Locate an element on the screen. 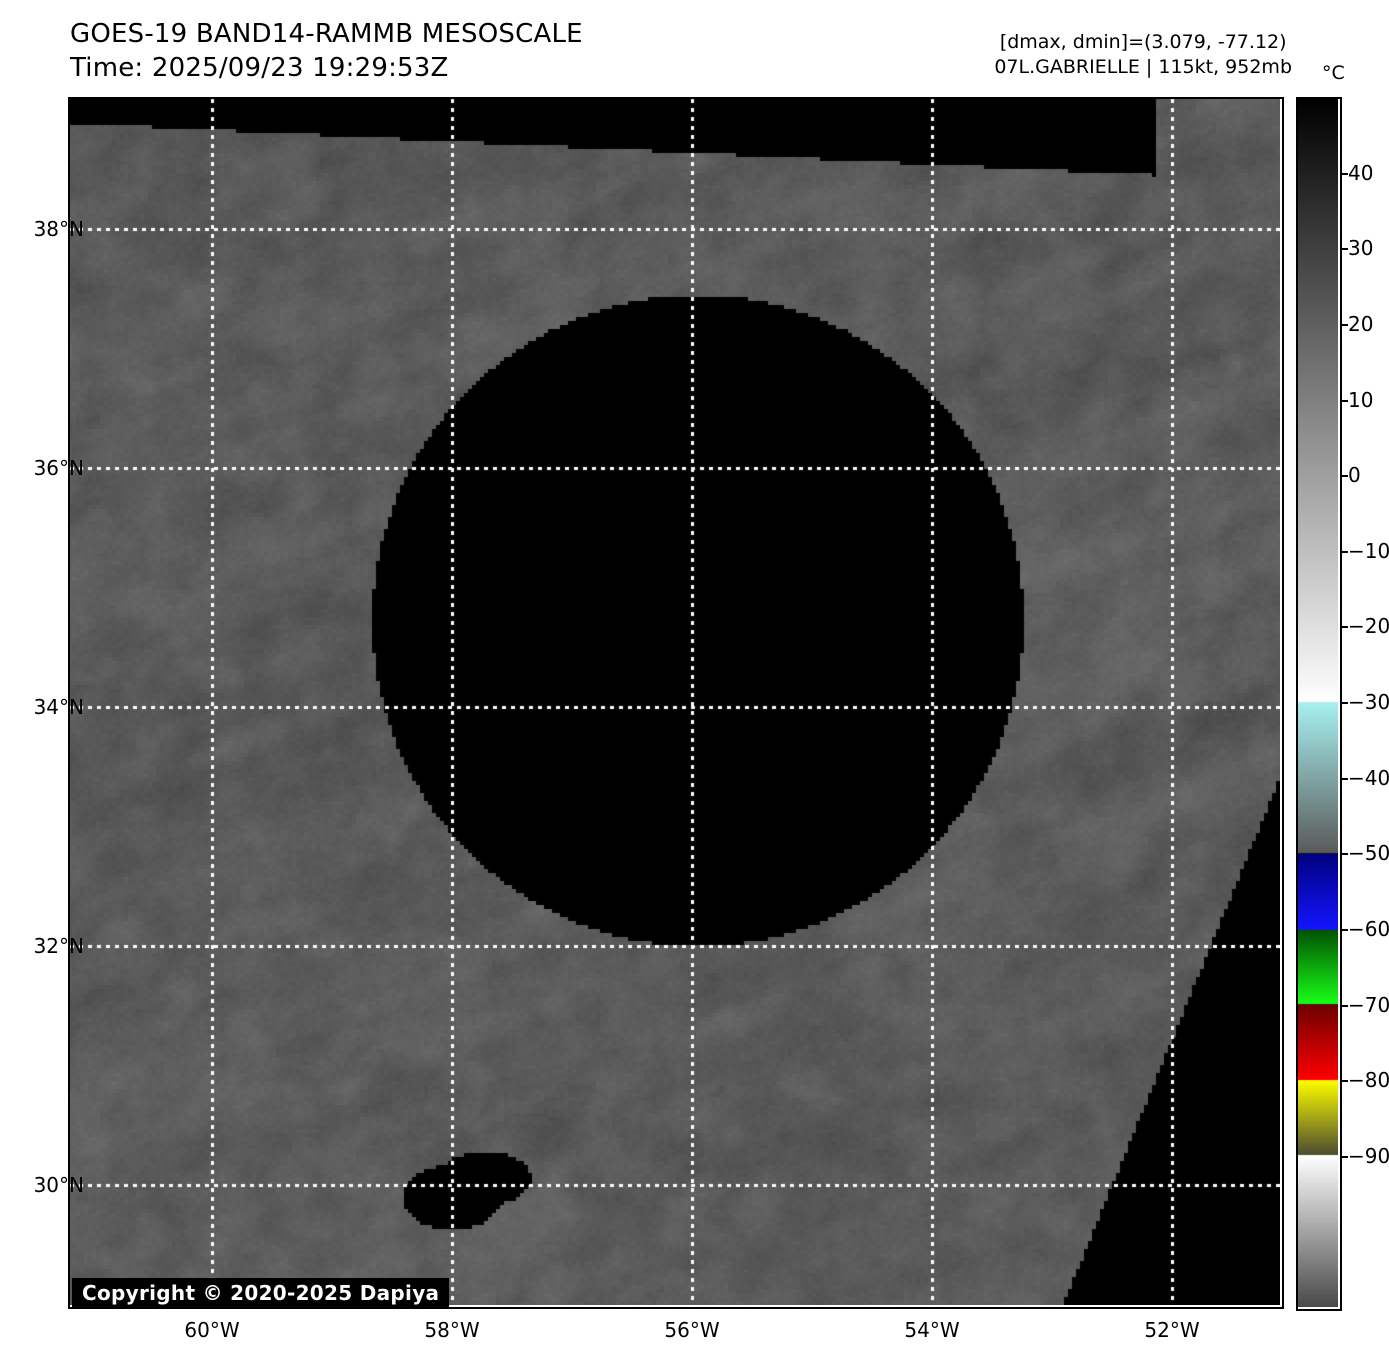 This screenshot has height=1359, width=1389. copyright-watermark: Copyright © 2020-2025 Dapiya is located at coordinates (261, 1293).